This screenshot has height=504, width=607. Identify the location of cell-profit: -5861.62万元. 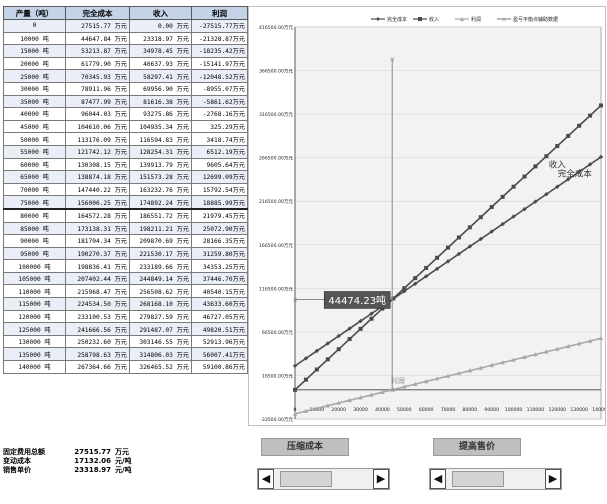
(219, 101).